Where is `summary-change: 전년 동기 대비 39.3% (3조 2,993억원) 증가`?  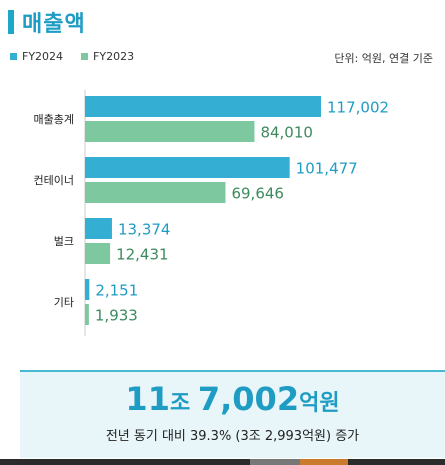
summary-change: 전년 동기 대비 39.3% (3조 2,993억원) 증가 is located at coordinates (232, 437).